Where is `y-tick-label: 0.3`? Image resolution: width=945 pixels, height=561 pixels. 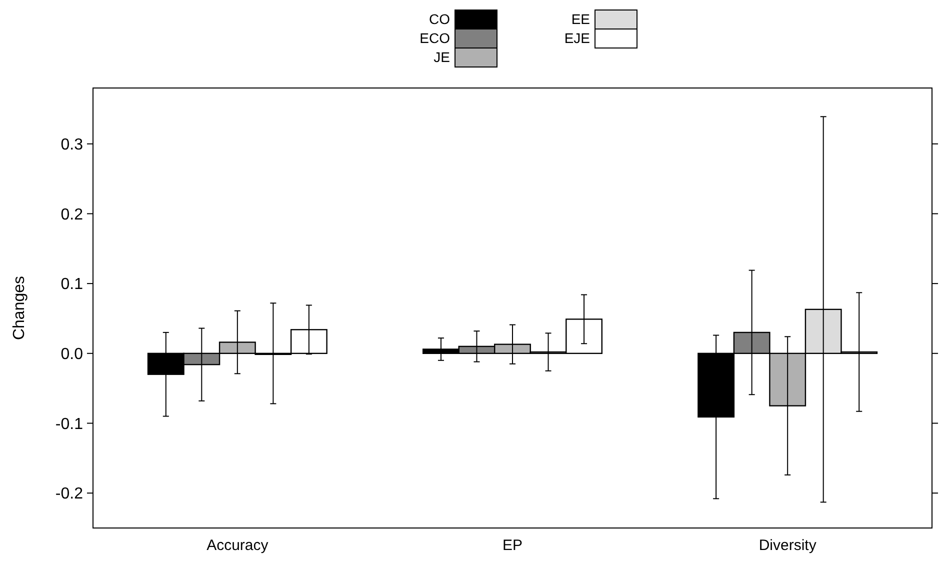
y-tick-label: 0.3 is located at coordinates (72, 145).